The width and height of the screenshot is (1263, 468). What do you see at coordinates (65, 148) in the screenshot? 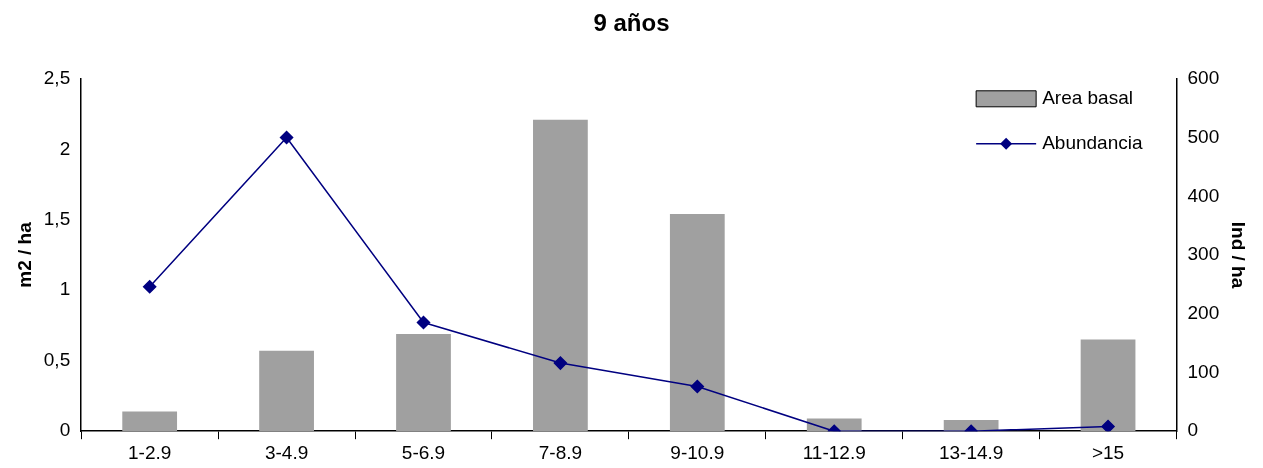
I see `y-tick-label: 2` at bounding box center [65, 148].